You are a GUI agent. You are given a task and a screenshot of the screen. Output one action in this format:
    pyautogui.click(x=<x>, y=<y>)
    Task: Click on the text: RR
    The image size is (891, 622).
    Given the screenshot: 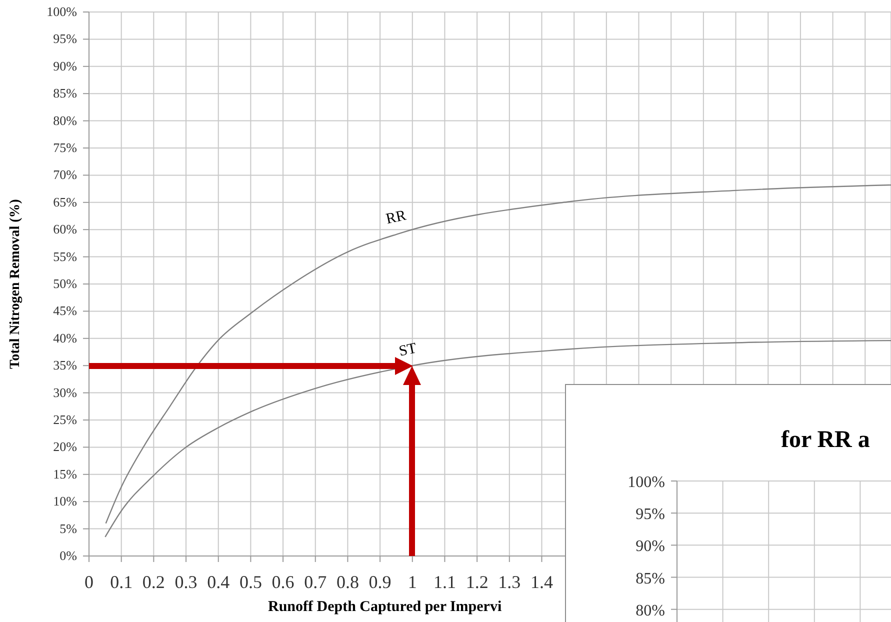 What is the action you would take?
    pyautogui.click(x=396, y=218)
    